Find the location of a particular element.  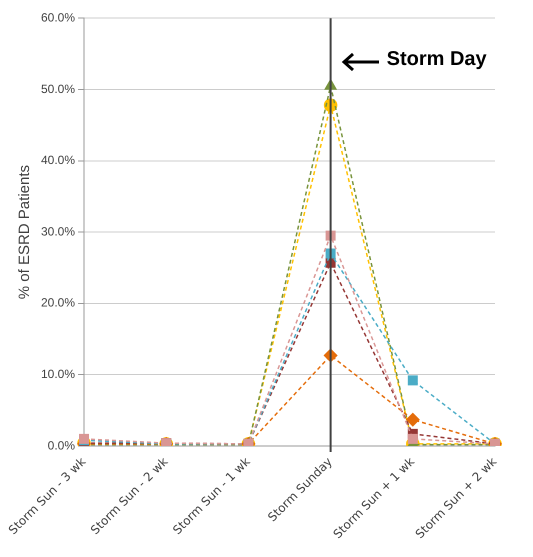

y-tick-label: 30.0% is located at coordinates (58, 231).